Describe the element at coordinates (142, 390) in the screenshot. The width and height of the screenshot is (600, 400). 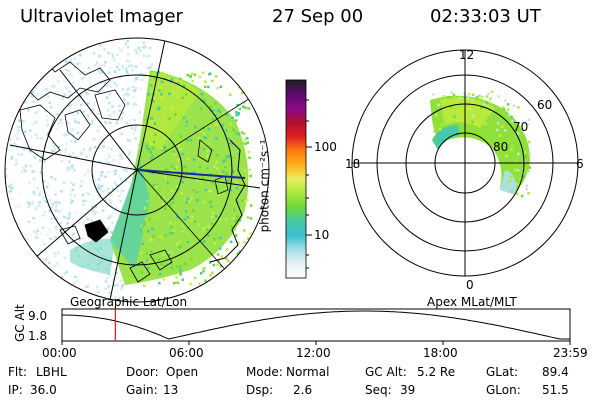
I see `info-gain-key: Gain:` at that location.